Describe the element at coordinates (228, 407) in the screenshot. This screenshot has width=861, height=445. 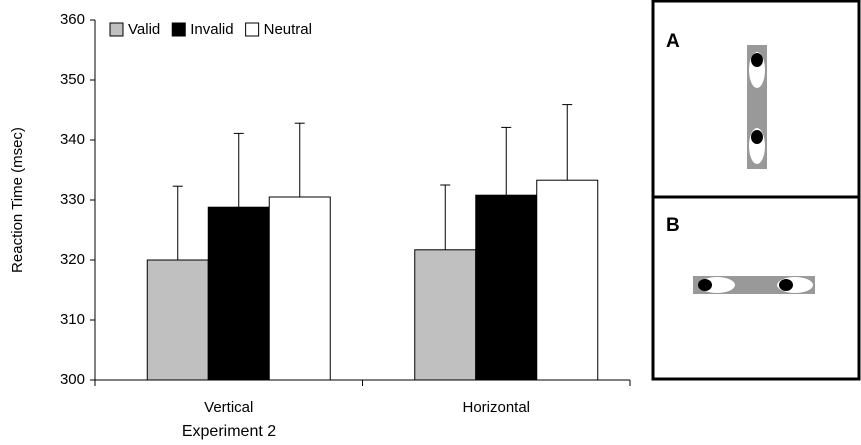
I see `x-tick-label: Vertical` at that location.